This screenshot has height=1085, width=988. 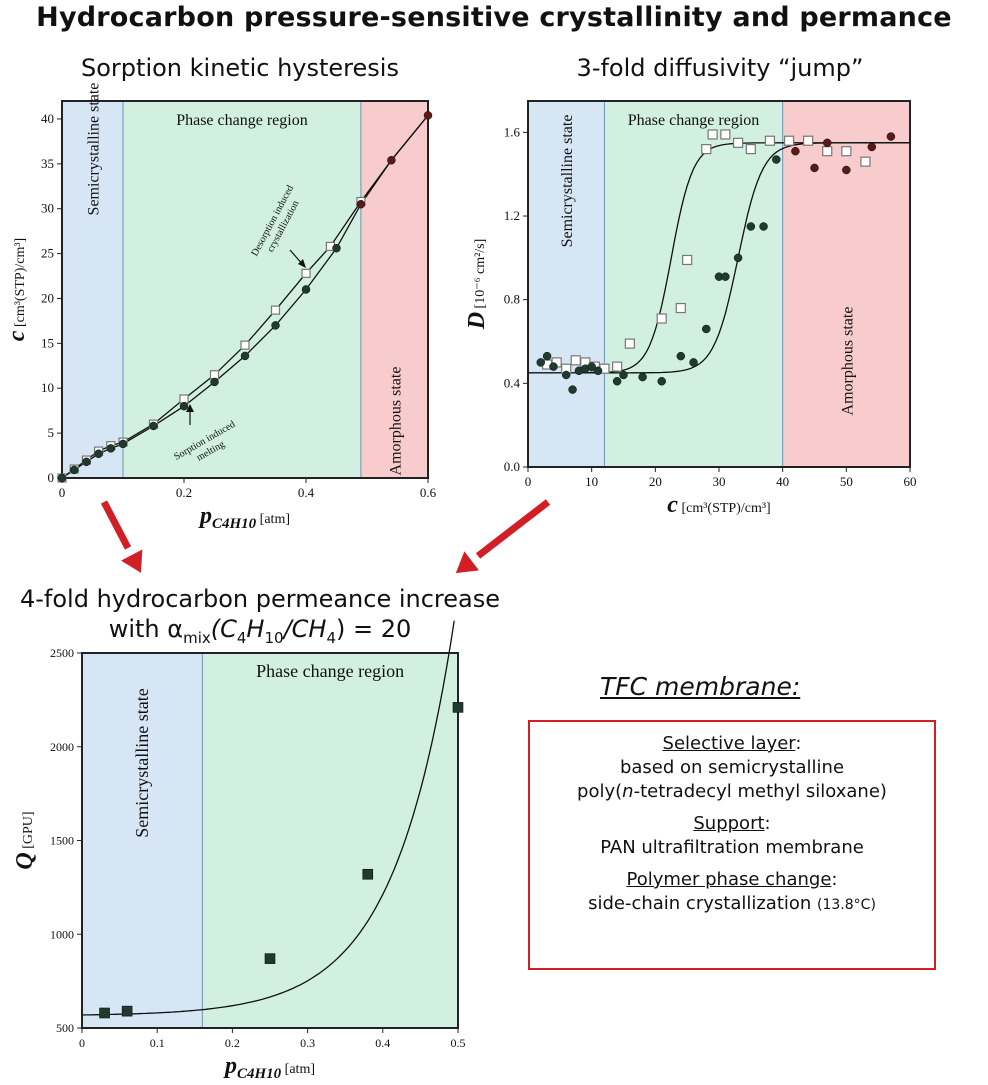 What do you see at coordinates (47, 163) in the screenshot?
I see `y-tick-label: 35` at bounding box center [47, 163].